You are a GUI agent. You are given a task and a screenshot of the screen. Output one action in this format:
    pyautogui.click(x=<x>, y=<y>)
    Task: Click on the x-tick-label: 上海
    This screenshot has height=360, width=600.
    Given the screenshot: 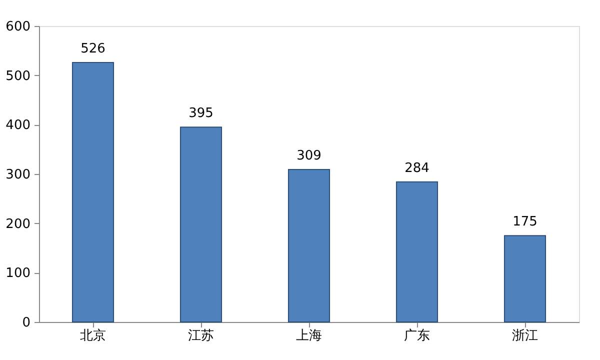 What is the action you would take?
    pyautogui.click(x=309, y=336)
    